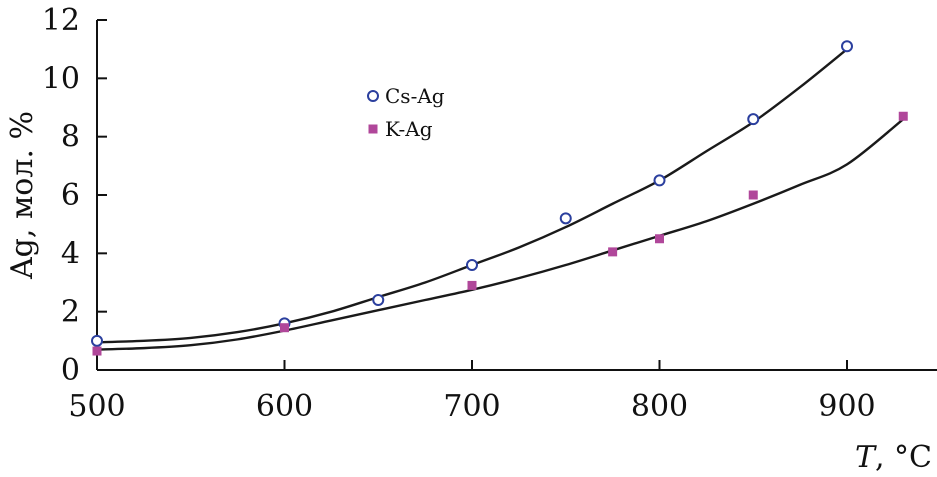 This screenshot has width=937, height=477. What do you see at coordinates (659, 406) in the screenshot?
I see `x-tick-label: 800` at bounding box center [659, 406].